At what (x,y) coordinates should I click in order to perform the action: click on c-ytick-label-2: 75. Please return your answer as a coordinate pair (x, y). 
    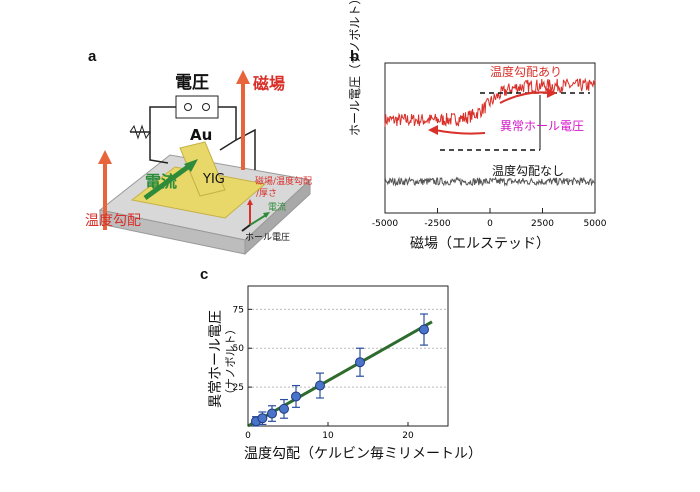
    Looking at the image, I should click on (238, 310).